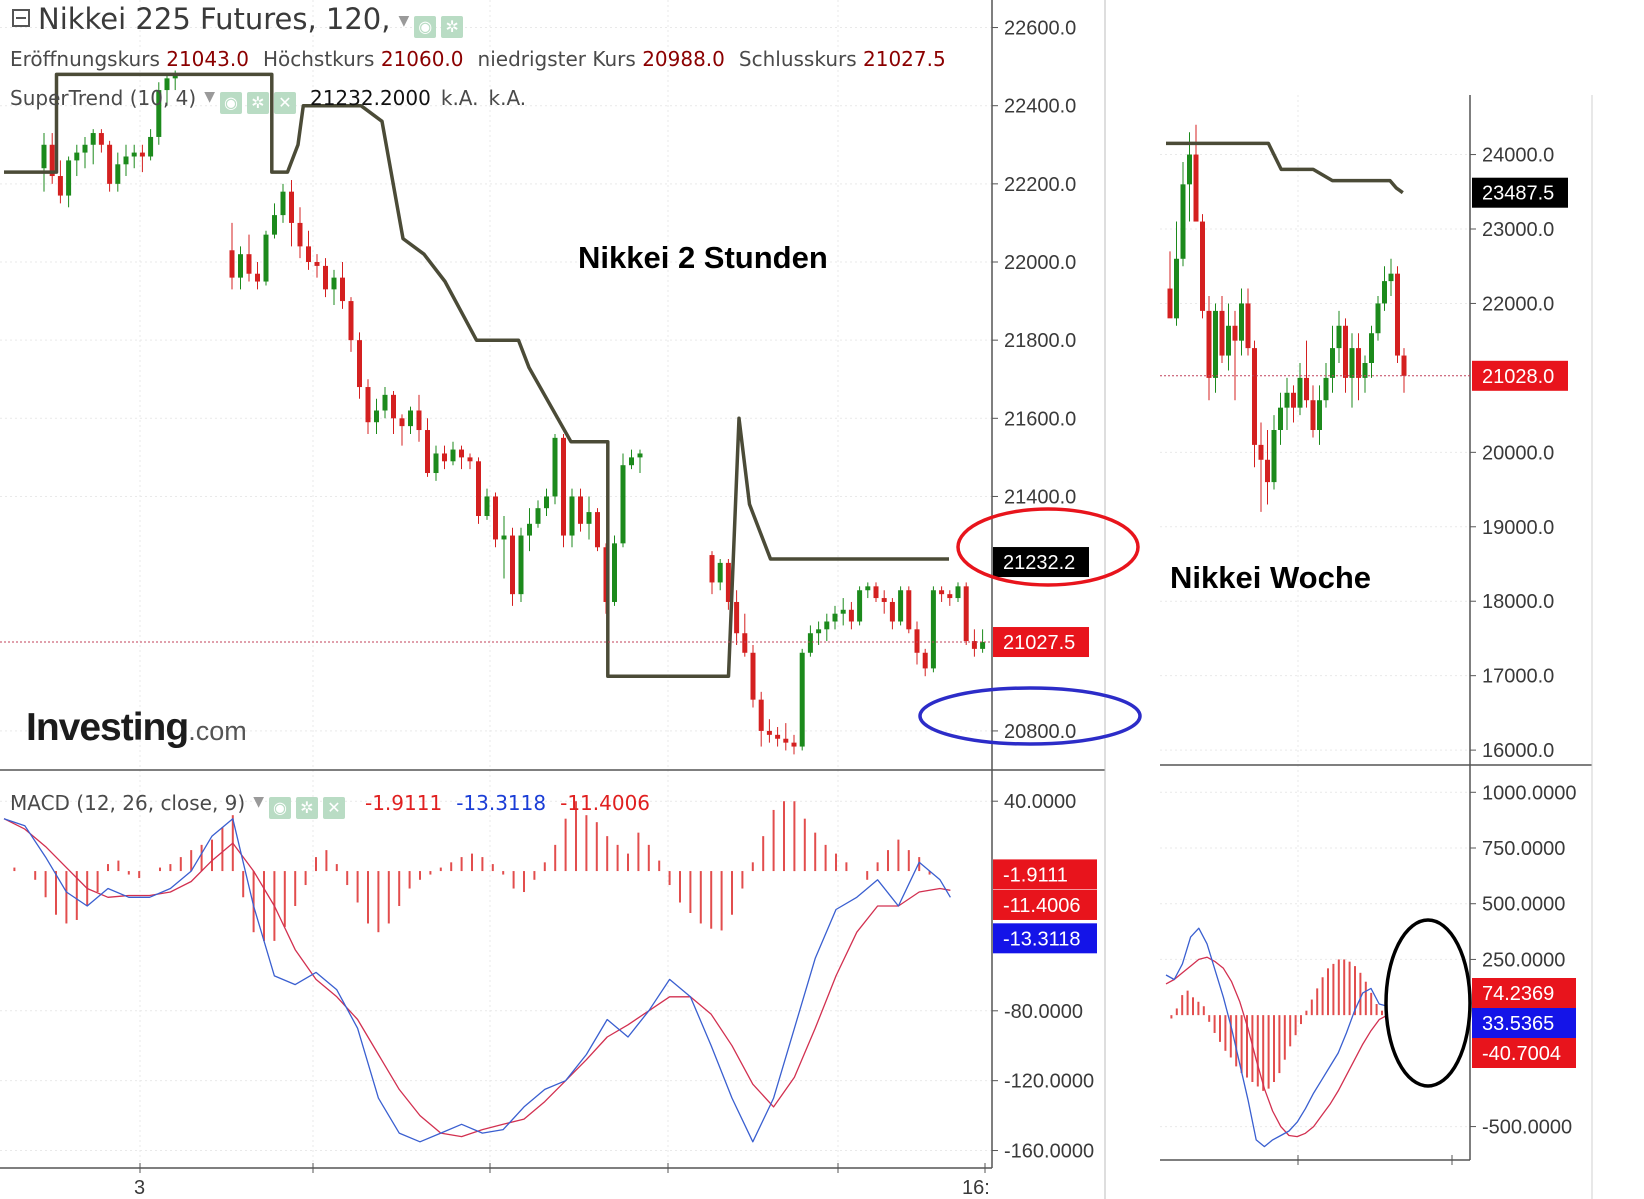  I want to click on macd-value-tag: 74.2369, so click(1518, 994).